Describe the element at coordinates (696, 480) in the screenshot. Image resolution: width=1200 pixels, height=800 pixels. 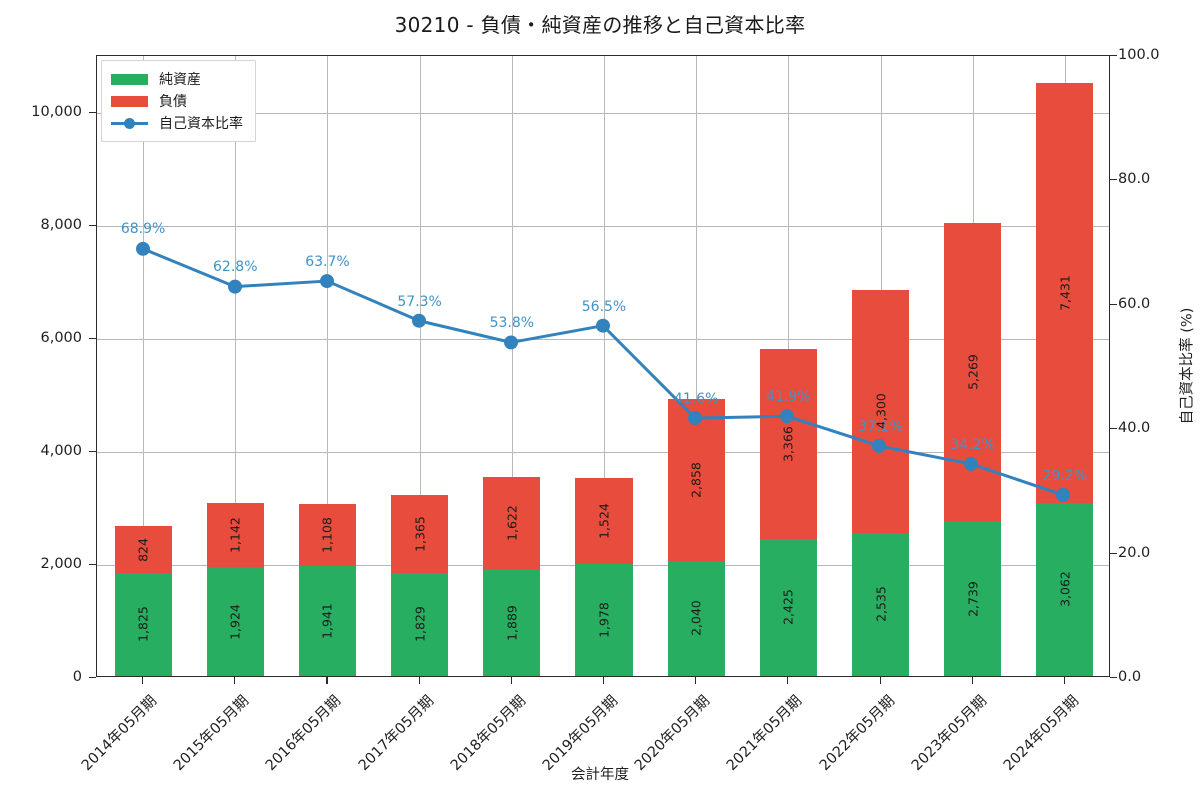
I see `bar-segment-liability: 2,858` at that location.